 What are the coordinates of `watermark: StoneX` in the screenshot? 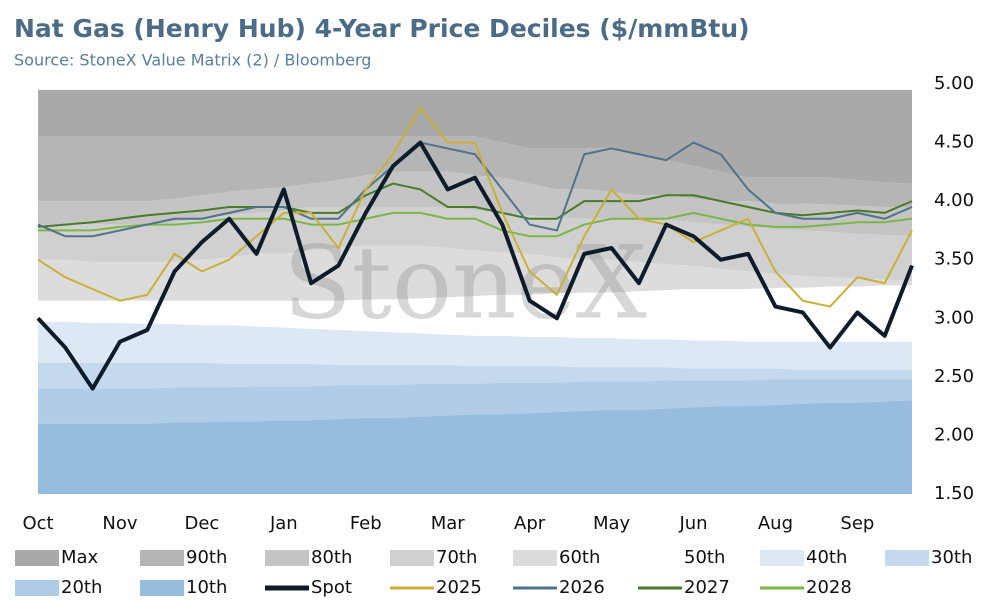 It's located at (465, 283).